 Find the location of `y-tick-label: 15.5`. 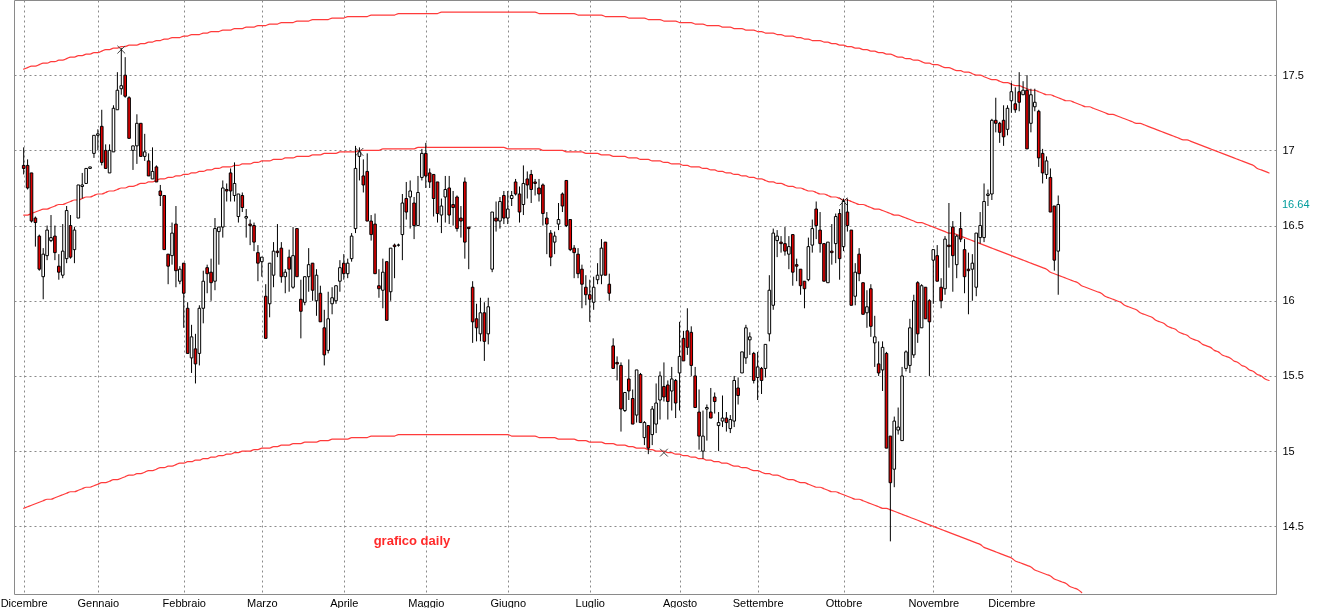

y-tick-label: 15.5 is located at coordinates (1293, 375).